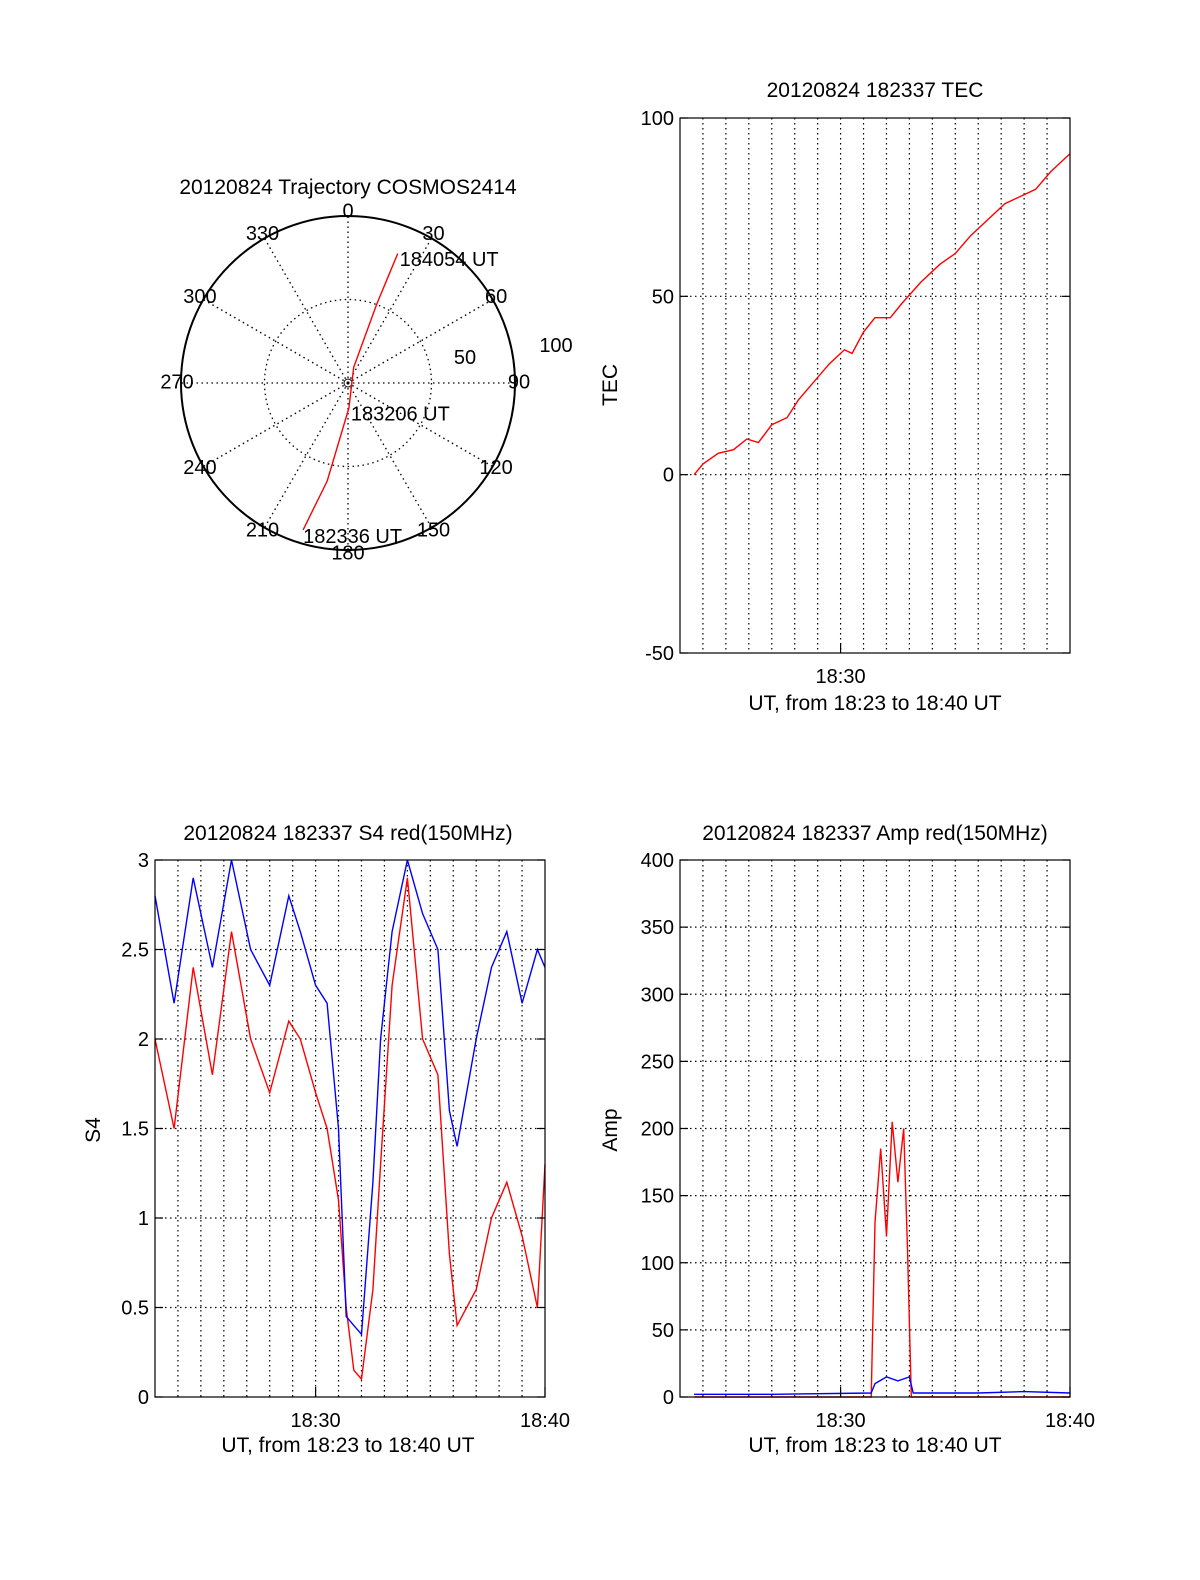  What do you see at coordinates (882, 1259) in the screenshot?
I see `amp-series-red-line` at bounding box center [882, 1259].